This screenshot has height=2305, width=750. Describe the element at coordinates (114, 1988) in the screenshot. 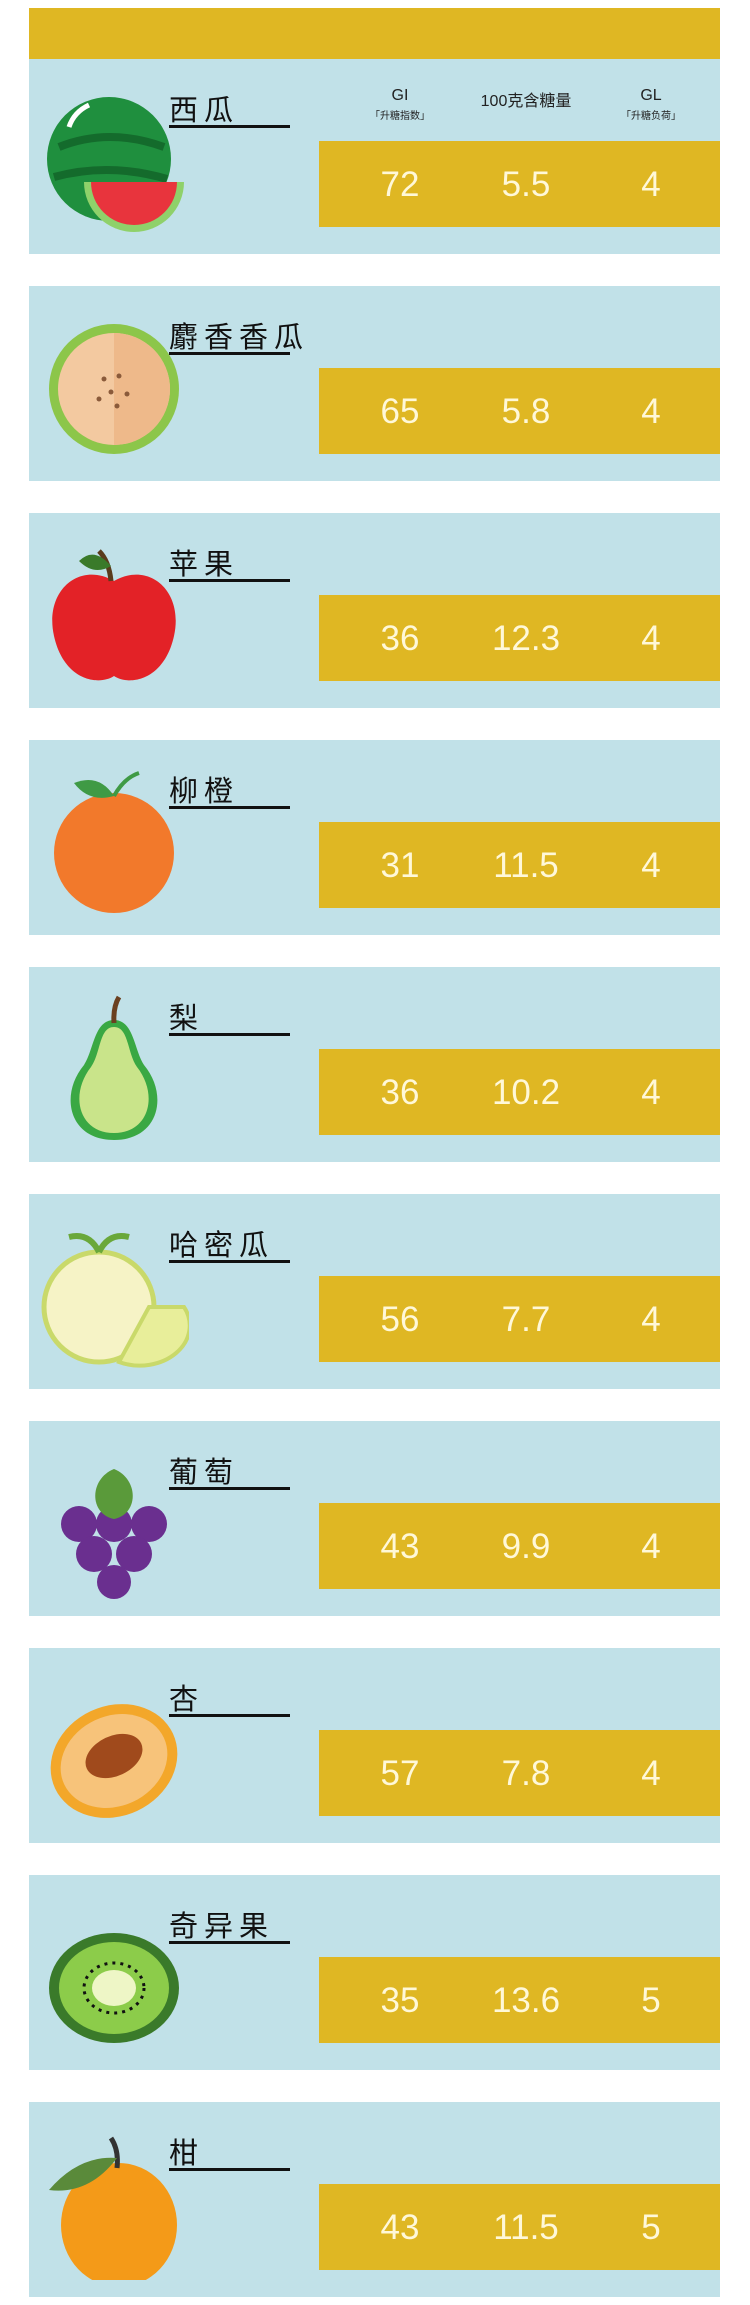

I see `kiwi-icon` at that location.